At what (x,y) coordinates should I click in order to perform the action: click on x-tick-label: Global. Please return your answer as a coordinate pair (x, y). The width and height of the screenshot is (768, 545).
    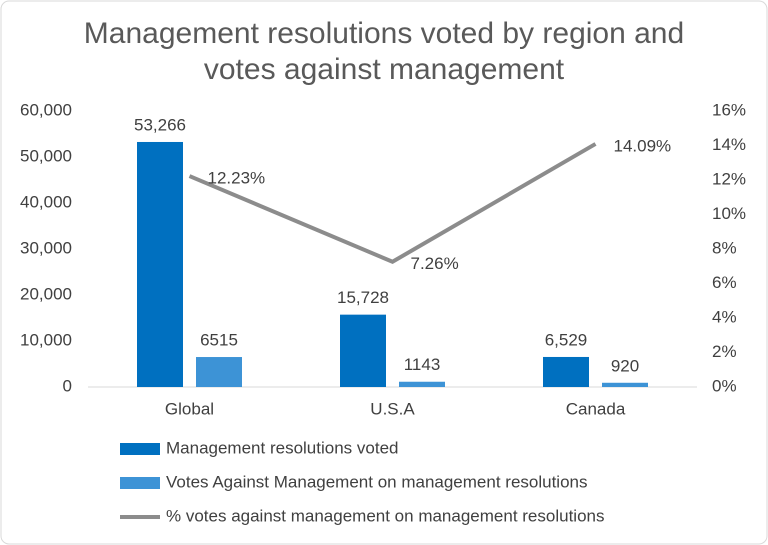
    Looking at the image, I should click on (189, 408).